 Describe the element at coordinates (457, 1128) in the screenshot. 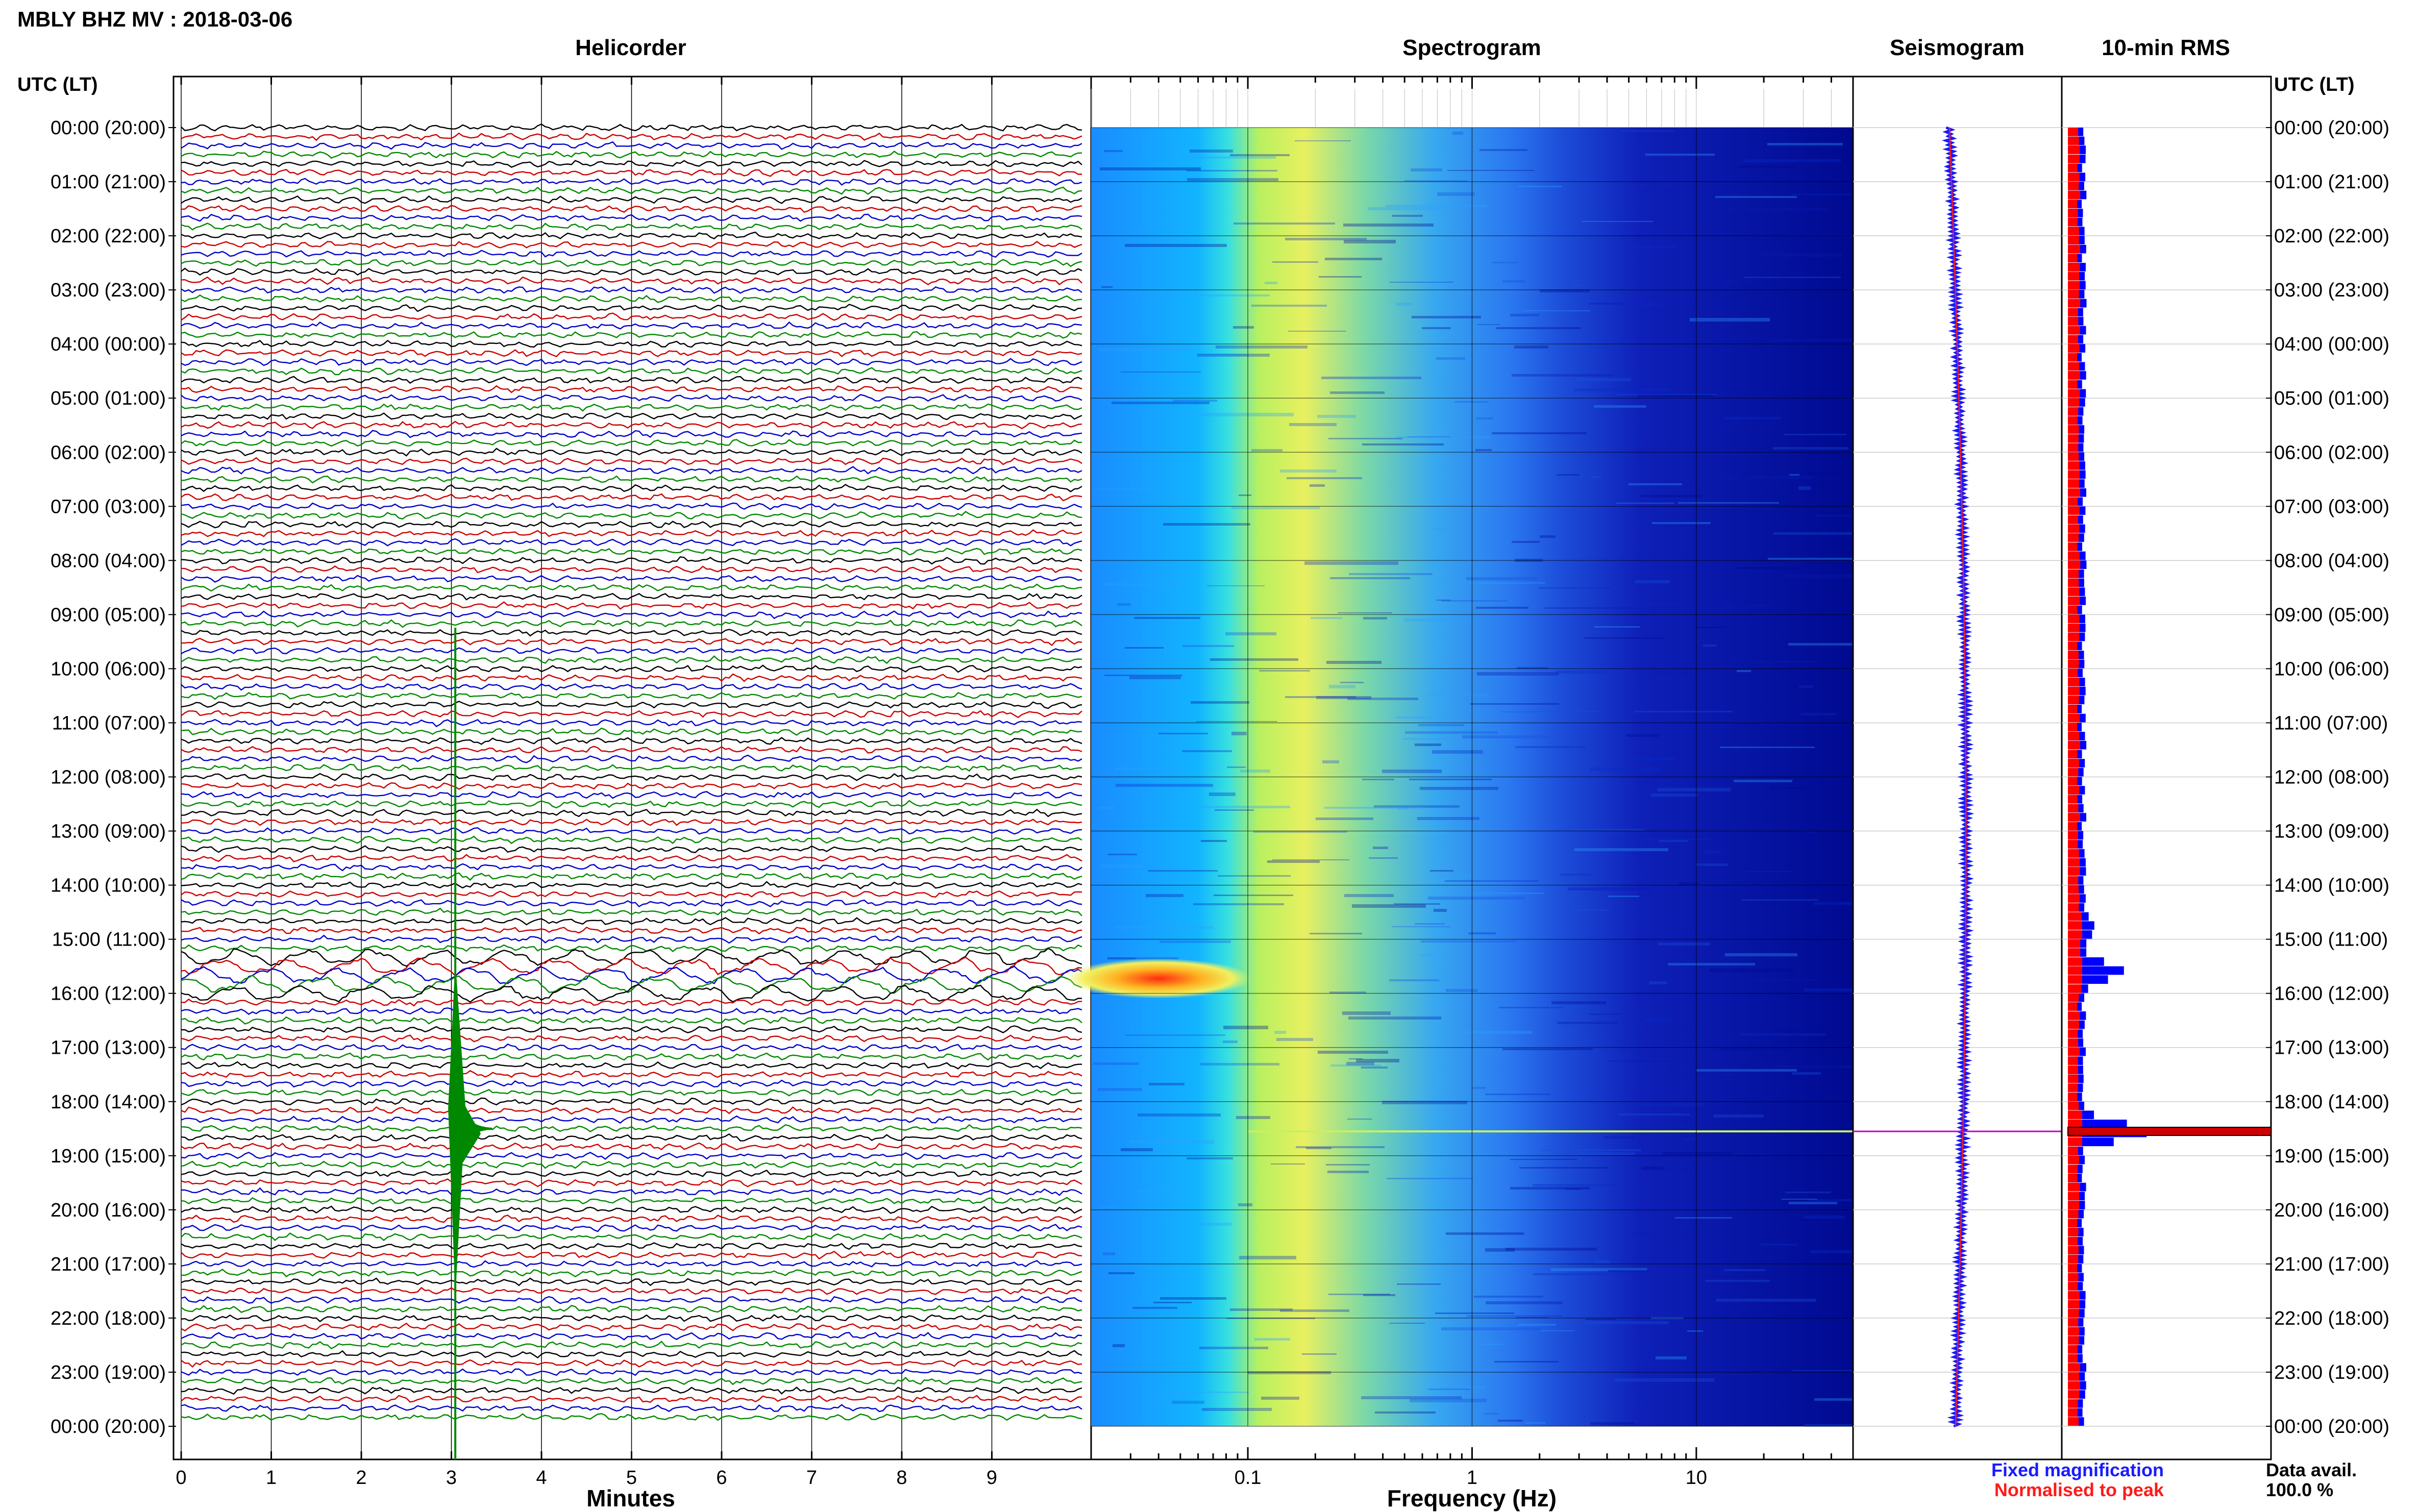

I see `event-envelope` at that location.